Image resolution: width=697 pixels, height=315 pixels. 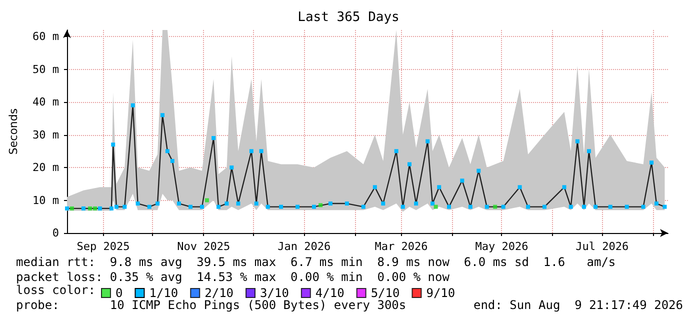 What do you see at coordinates (578, 305) in the screenshot?
I see `text: end: Sun Aug 9 21:17:49 2026` at bounding box center [578, 305].